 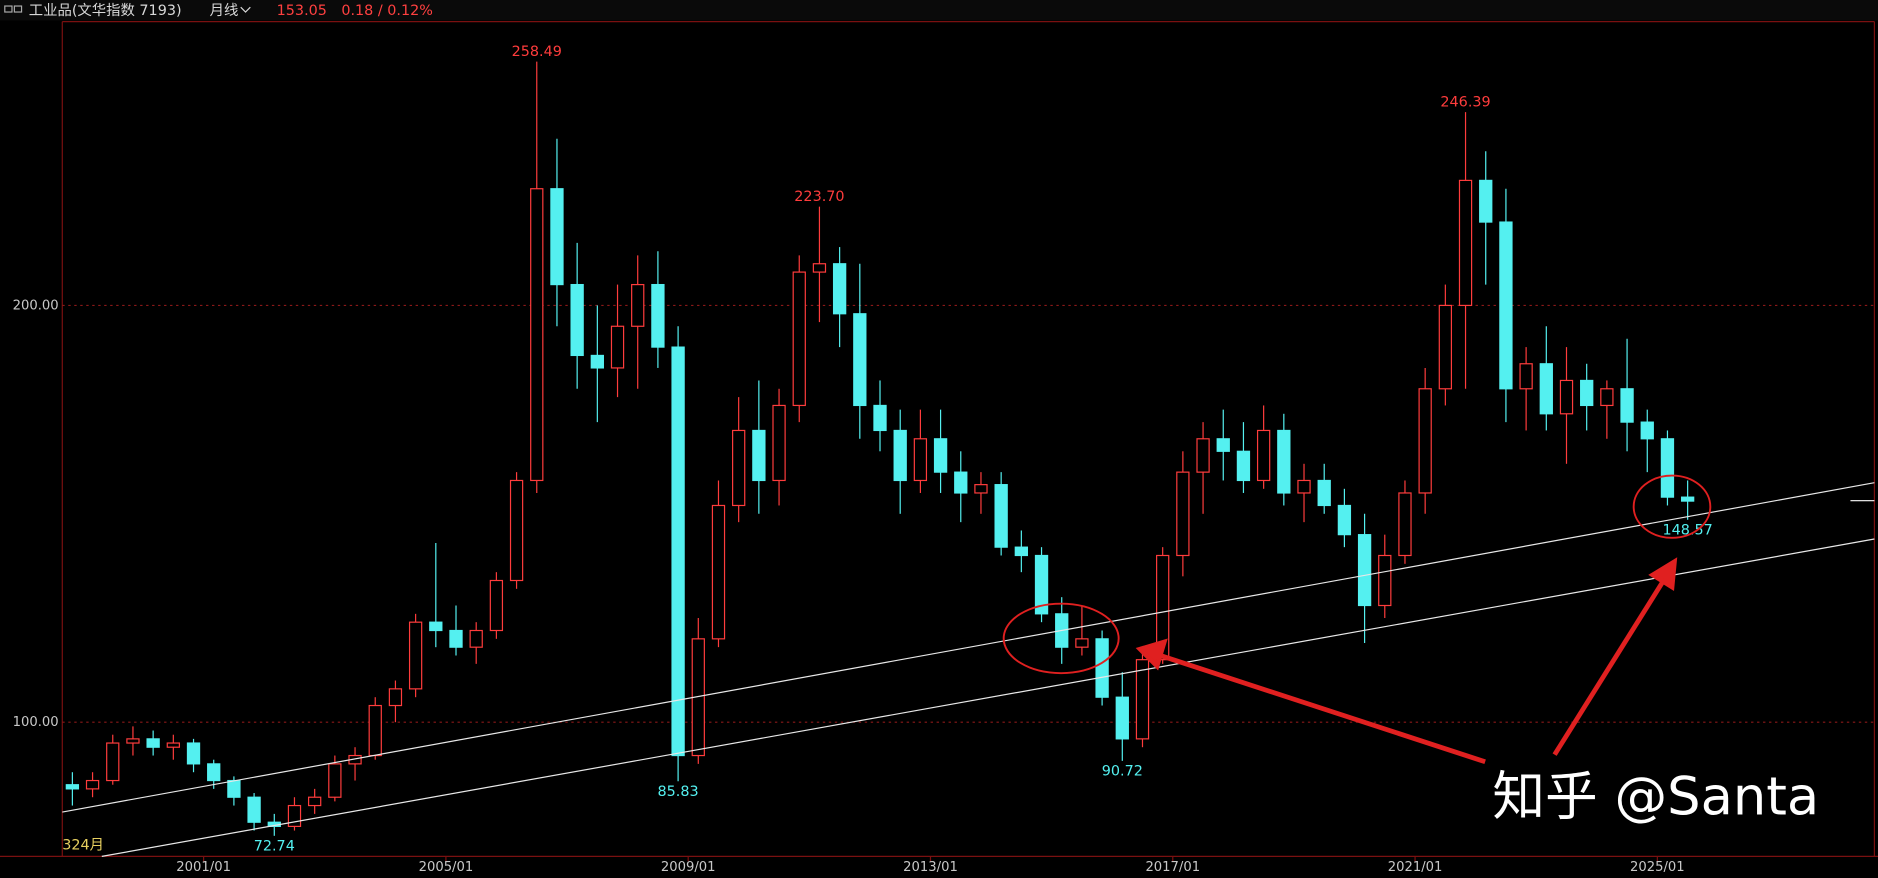 I want to click on x-tick-label: 2013/01, so click(x=930, y=867).